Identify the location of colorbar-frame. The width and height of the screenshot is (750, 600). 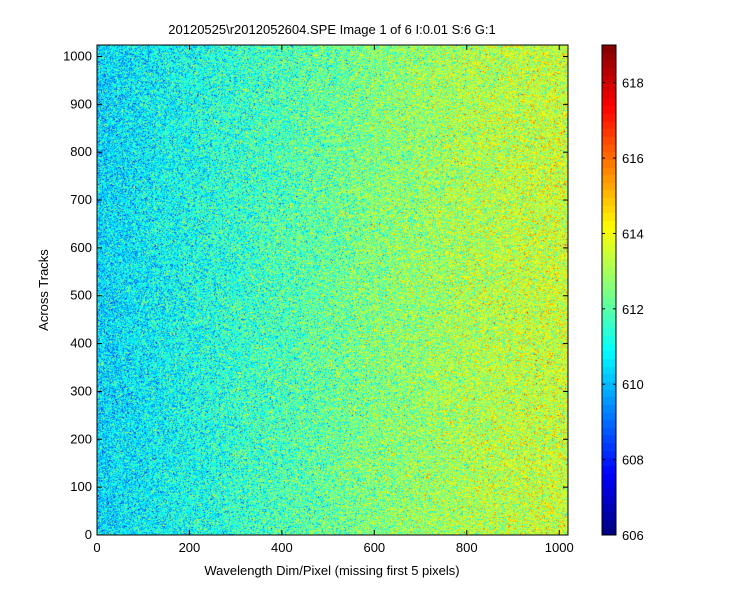
(609, 290).